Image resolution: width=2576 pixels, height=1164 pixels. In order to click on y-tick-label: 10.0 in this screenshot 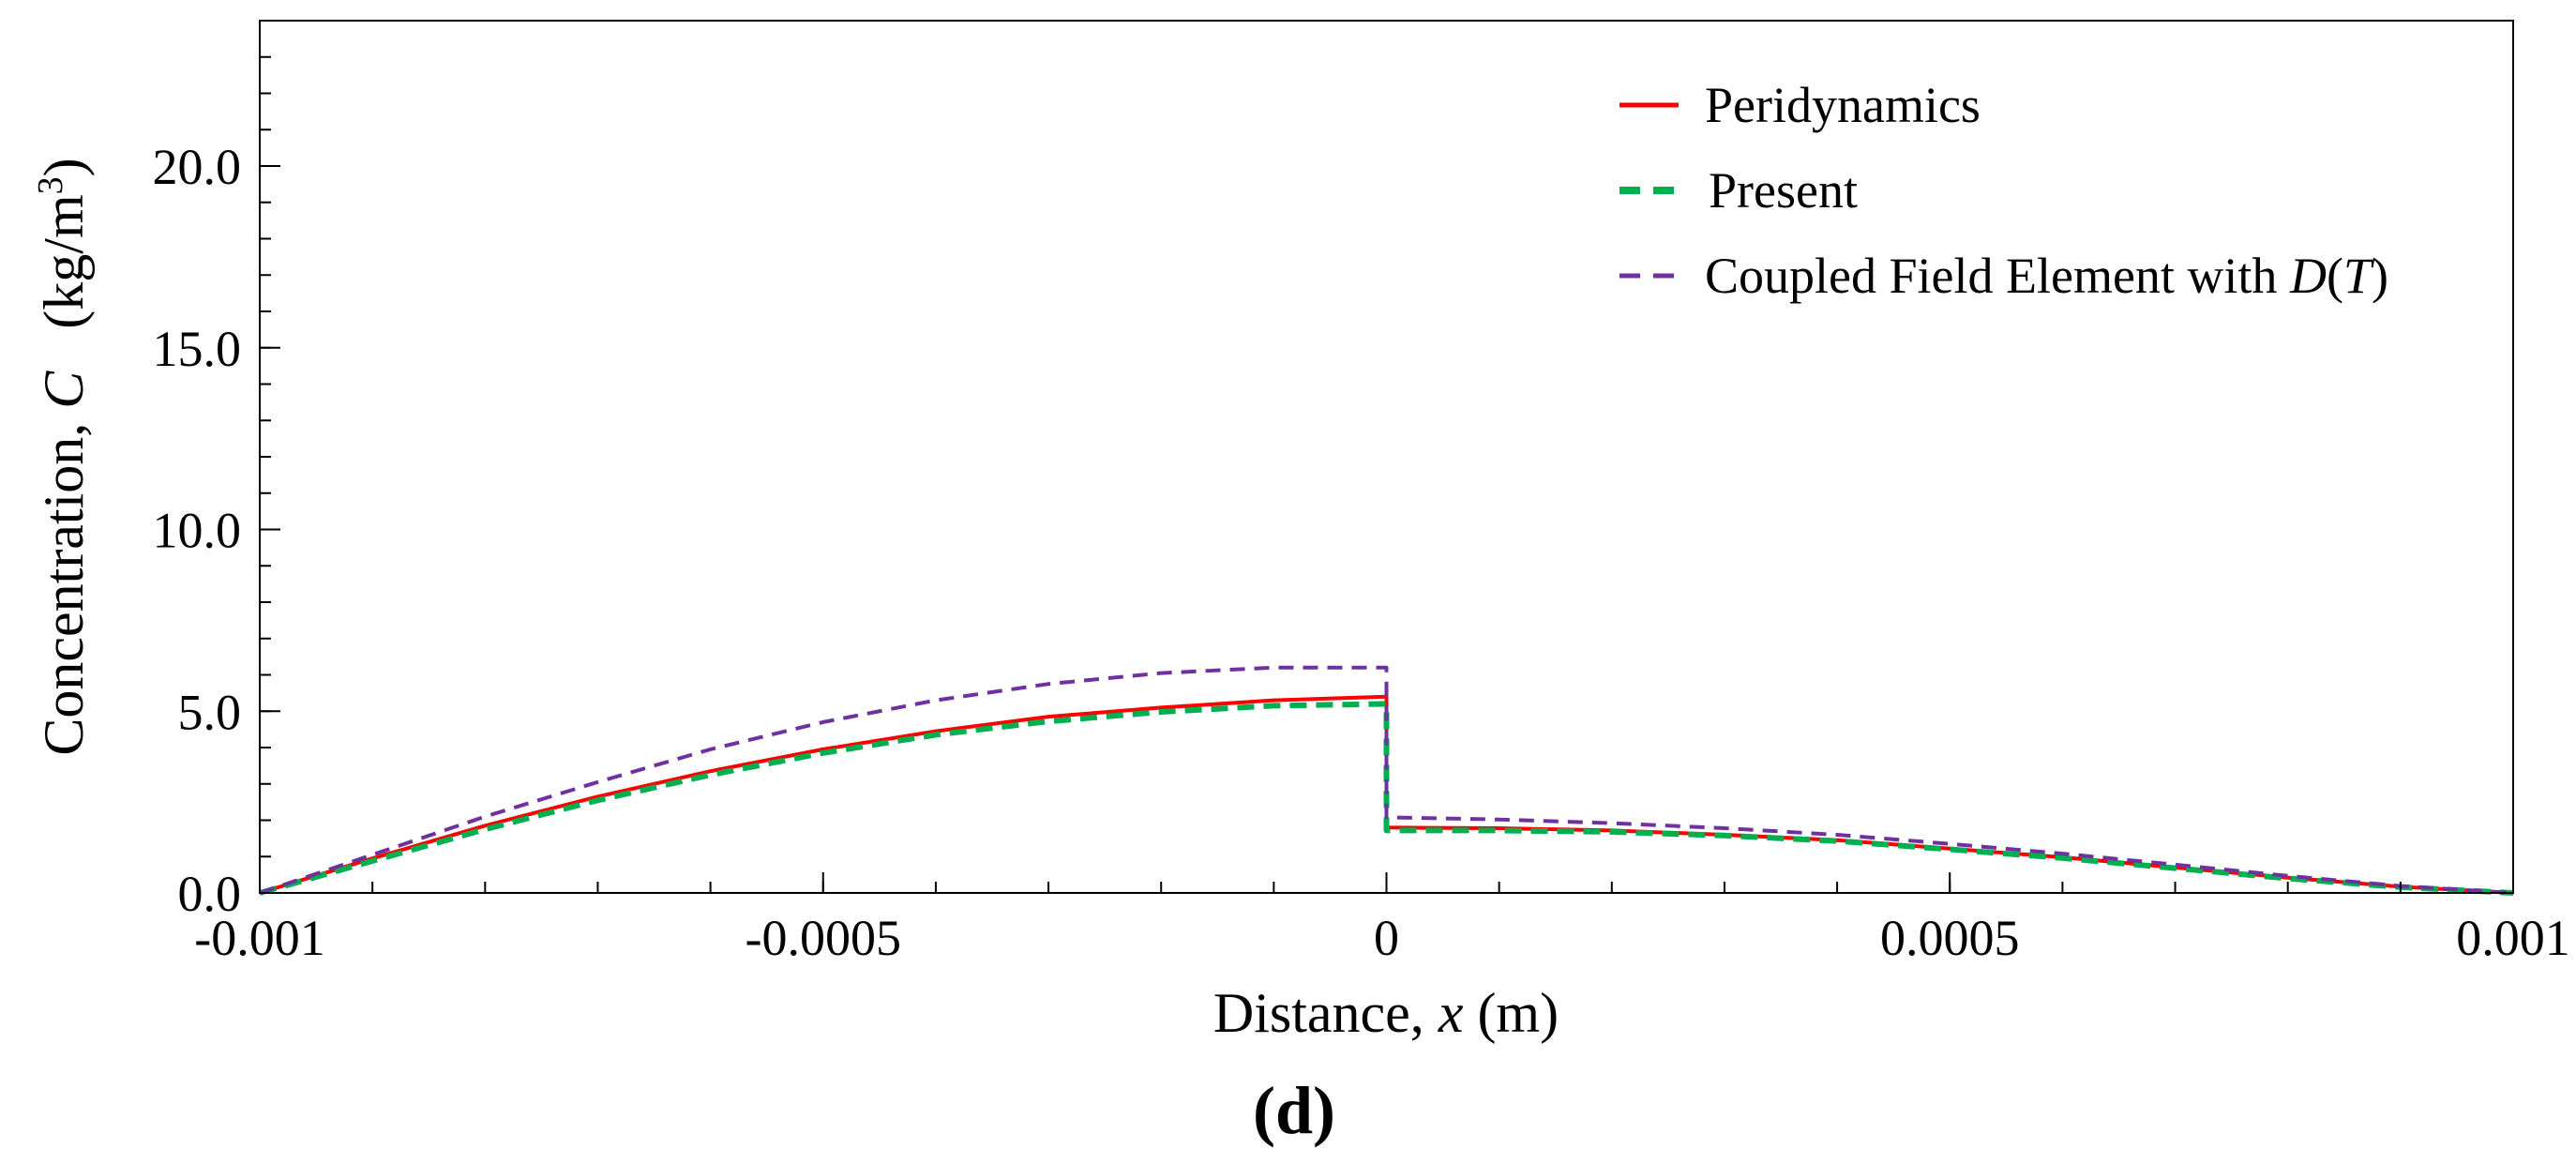, I will do `click(197, 531)`.